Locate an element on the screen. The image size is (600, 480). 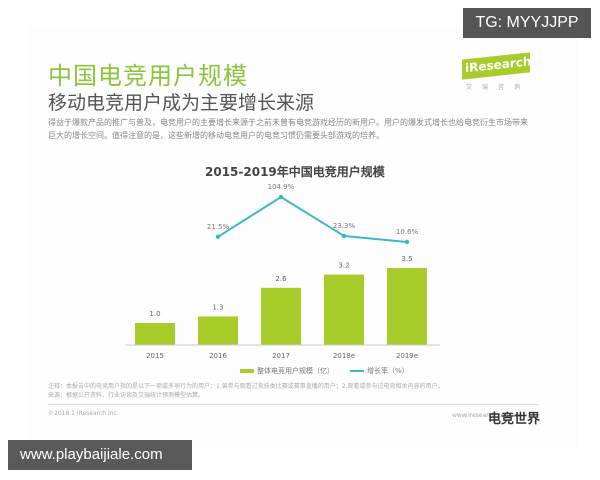
x-tick-label: 2015 is located at coordinates (155, 356).